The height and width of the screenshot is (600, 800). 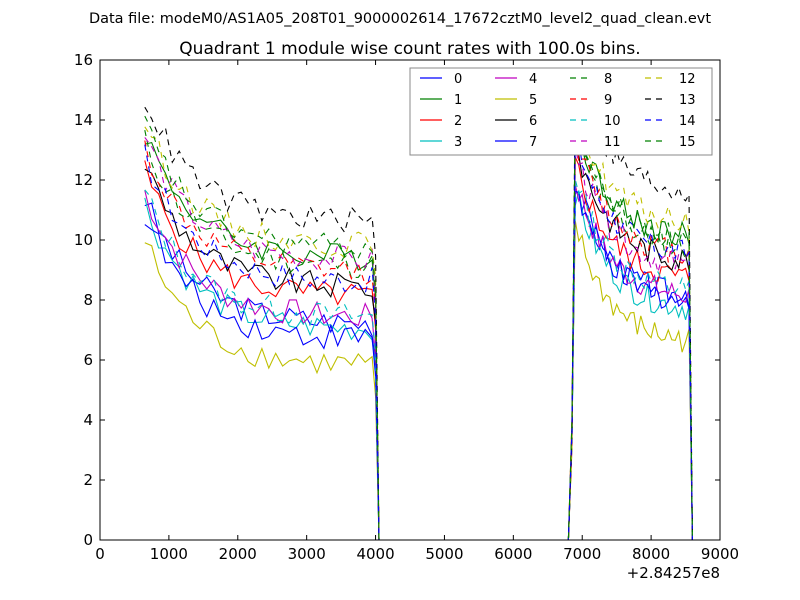 What do you see at coordinates (88, 420) in the screenshot?
I see `y-tick-label: 4` at bounding box center [88, 420].